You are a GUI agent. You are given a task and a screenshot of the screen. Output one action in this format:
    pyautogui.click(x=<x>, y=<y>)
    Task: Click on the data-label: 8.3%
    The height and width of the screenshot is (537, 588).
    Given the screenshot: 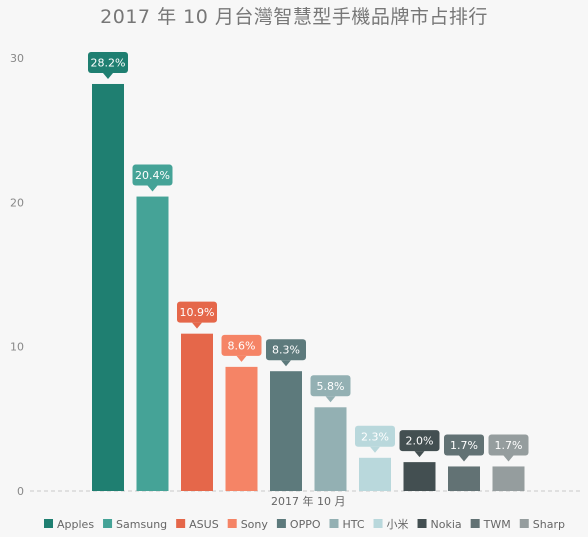 What is the action you would take?
    pyautogui.click(x=286, y=350)
    